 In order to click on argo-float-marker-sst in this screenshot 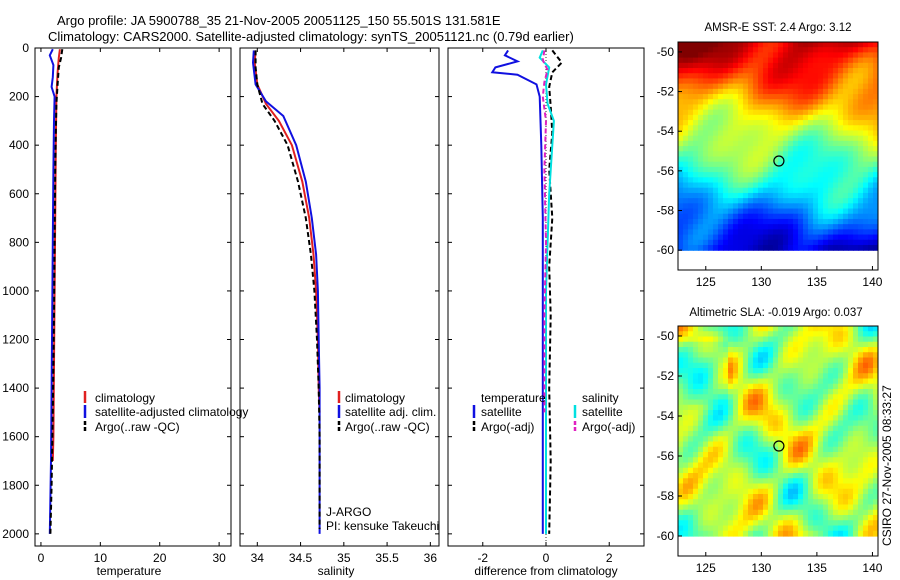, I will do `click(779, 161)`.